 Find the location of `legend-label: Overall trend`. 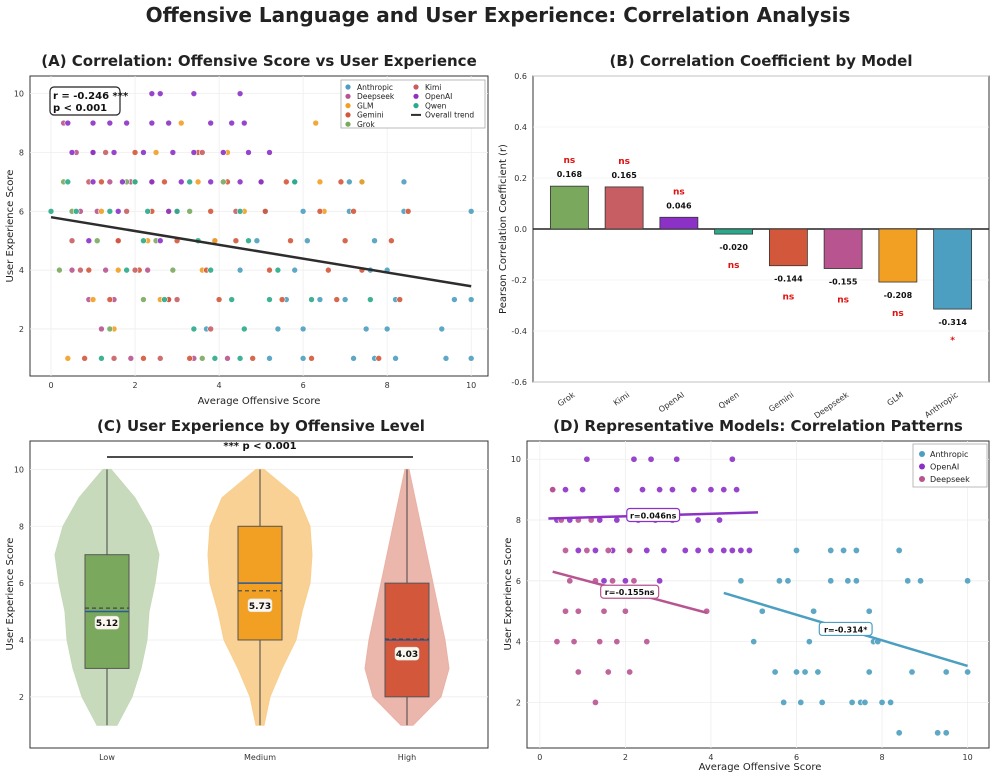

legend-label: Overall trend is located at coordinates (449, 115).